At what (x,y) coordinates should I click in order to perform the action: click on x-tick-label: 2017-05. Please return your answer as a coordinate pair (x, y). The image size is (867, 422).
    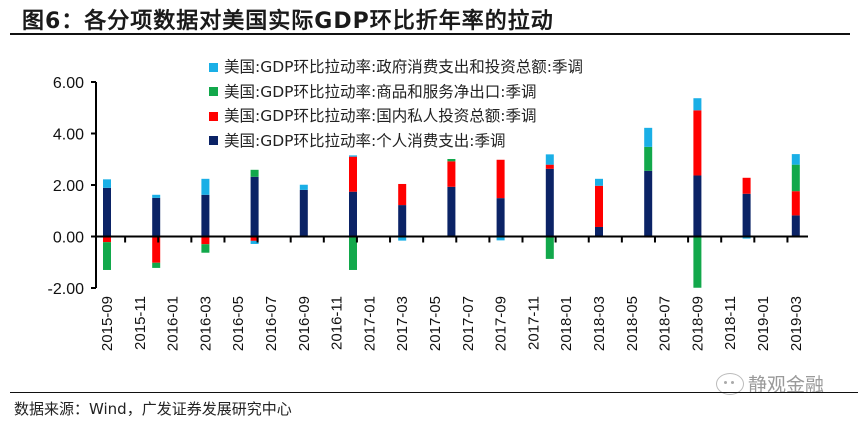
    Looking at the image, I should click on (435, 323).